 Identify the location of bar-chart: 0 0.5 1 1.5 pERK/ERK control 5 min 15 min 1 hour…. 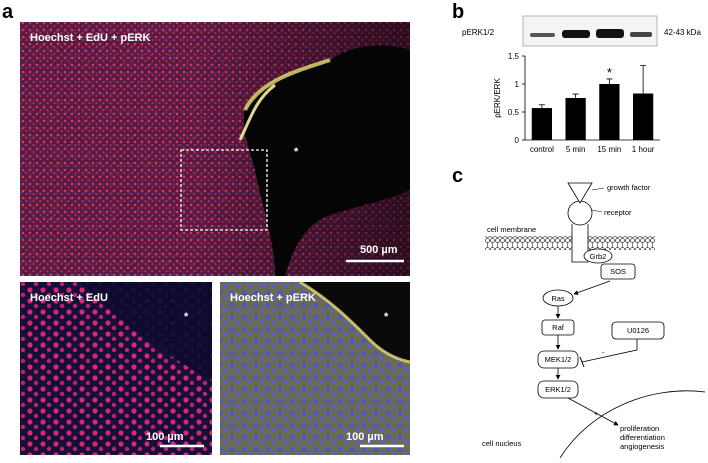
(576, 103).